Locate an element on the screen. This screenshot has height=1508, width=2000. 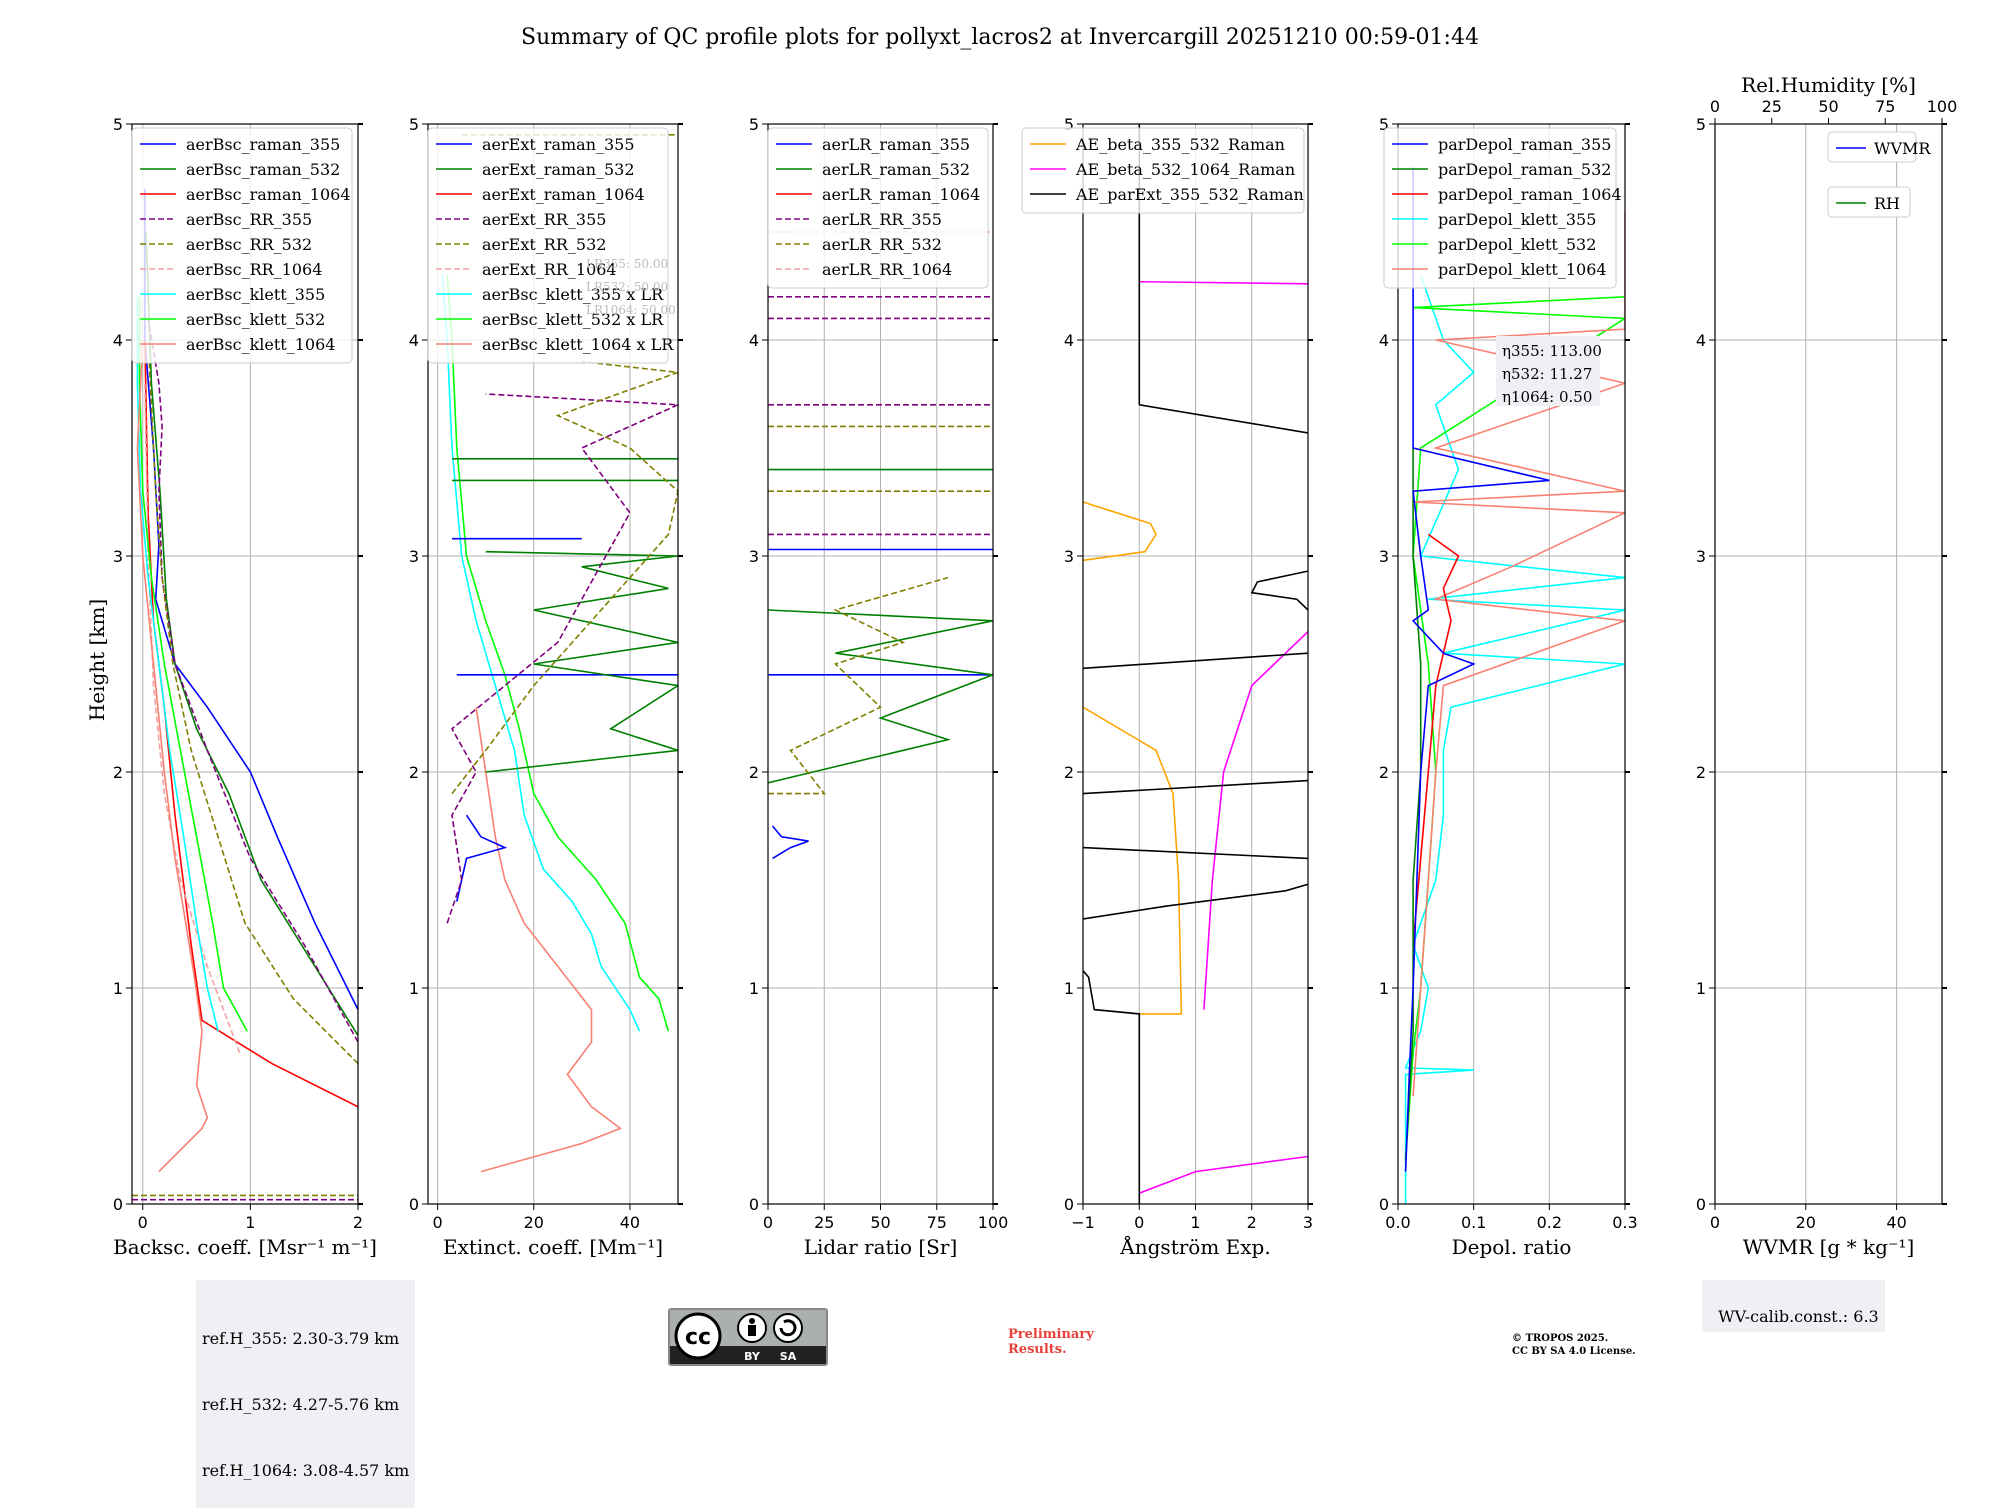
annotation-box is located at coordinates (1548, 371).